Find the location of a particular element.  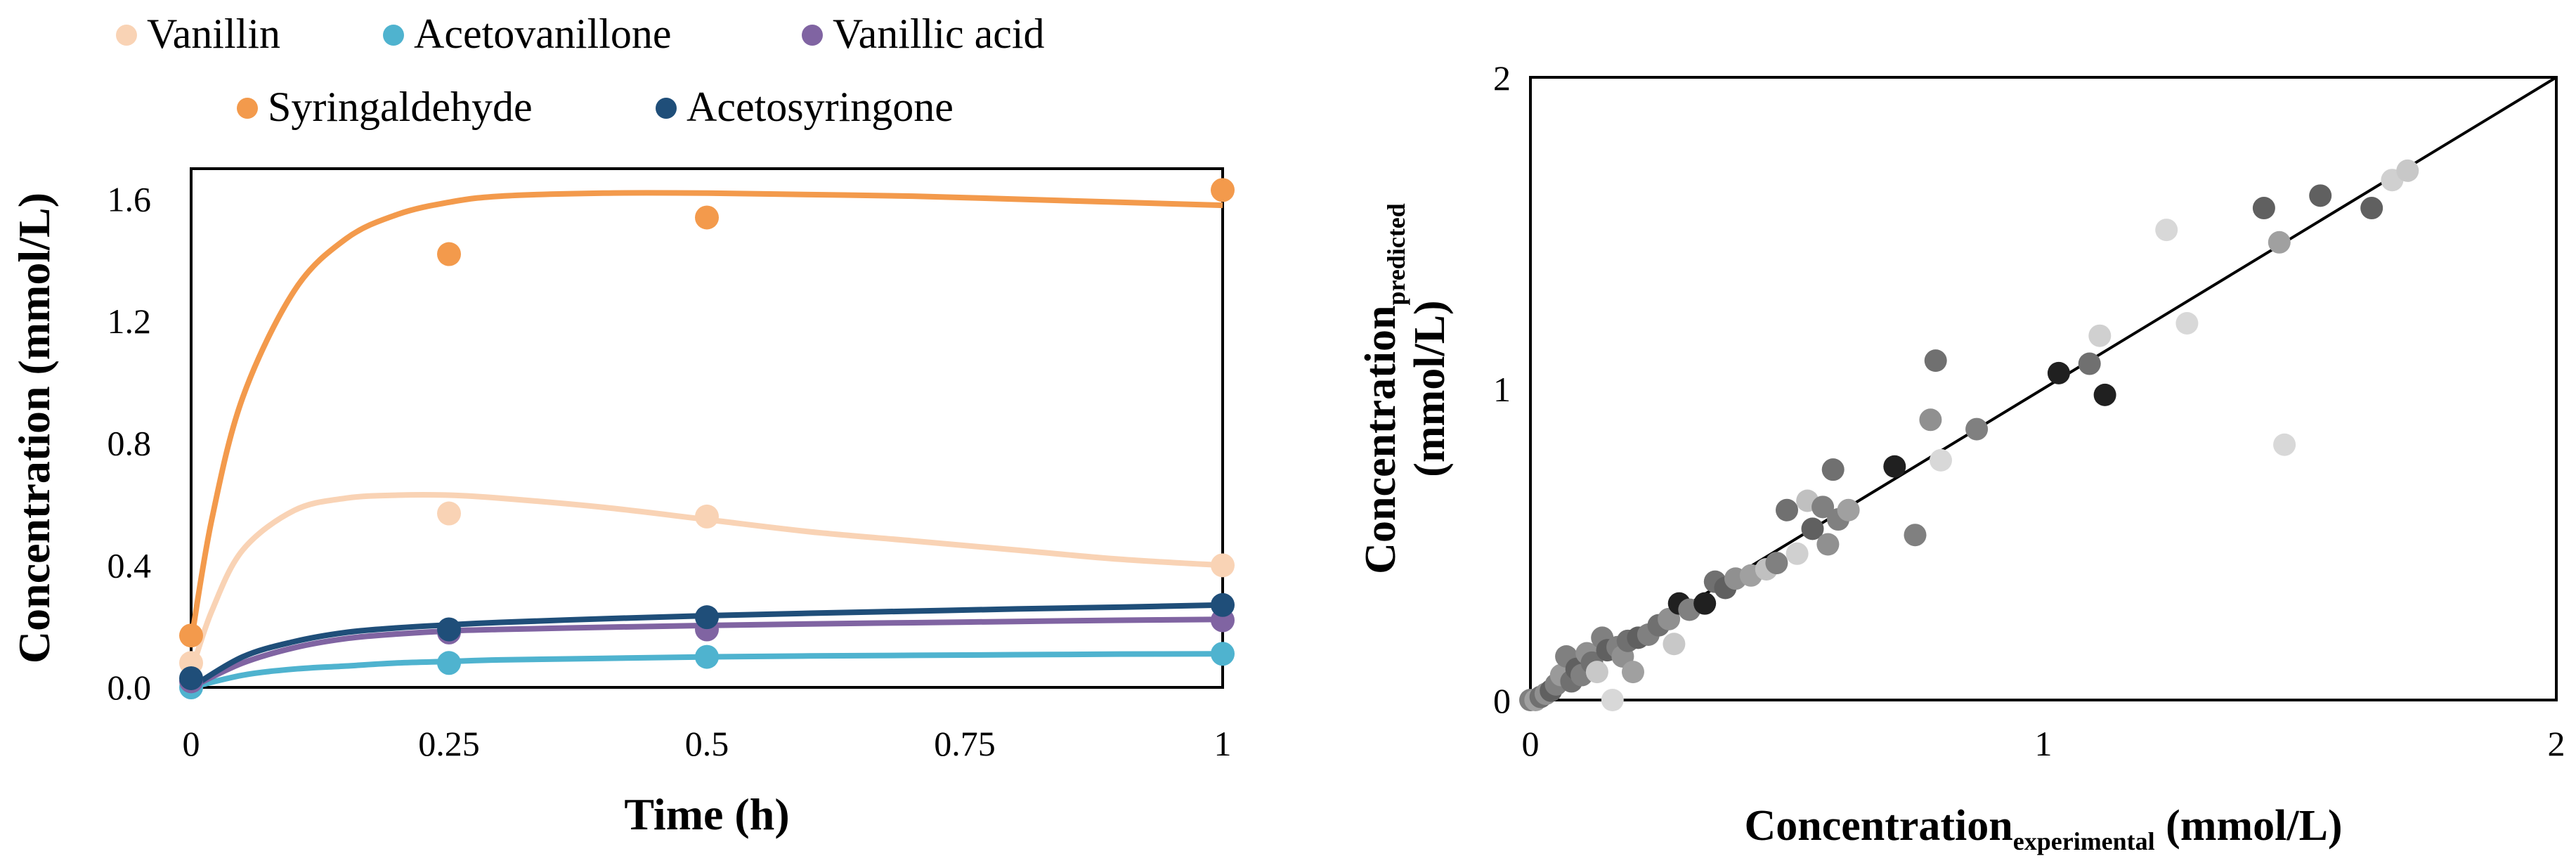

left-y-tick-labels: 0.0 0.4 0.8 1.2 1.6 is located at coordinates (130, 443).